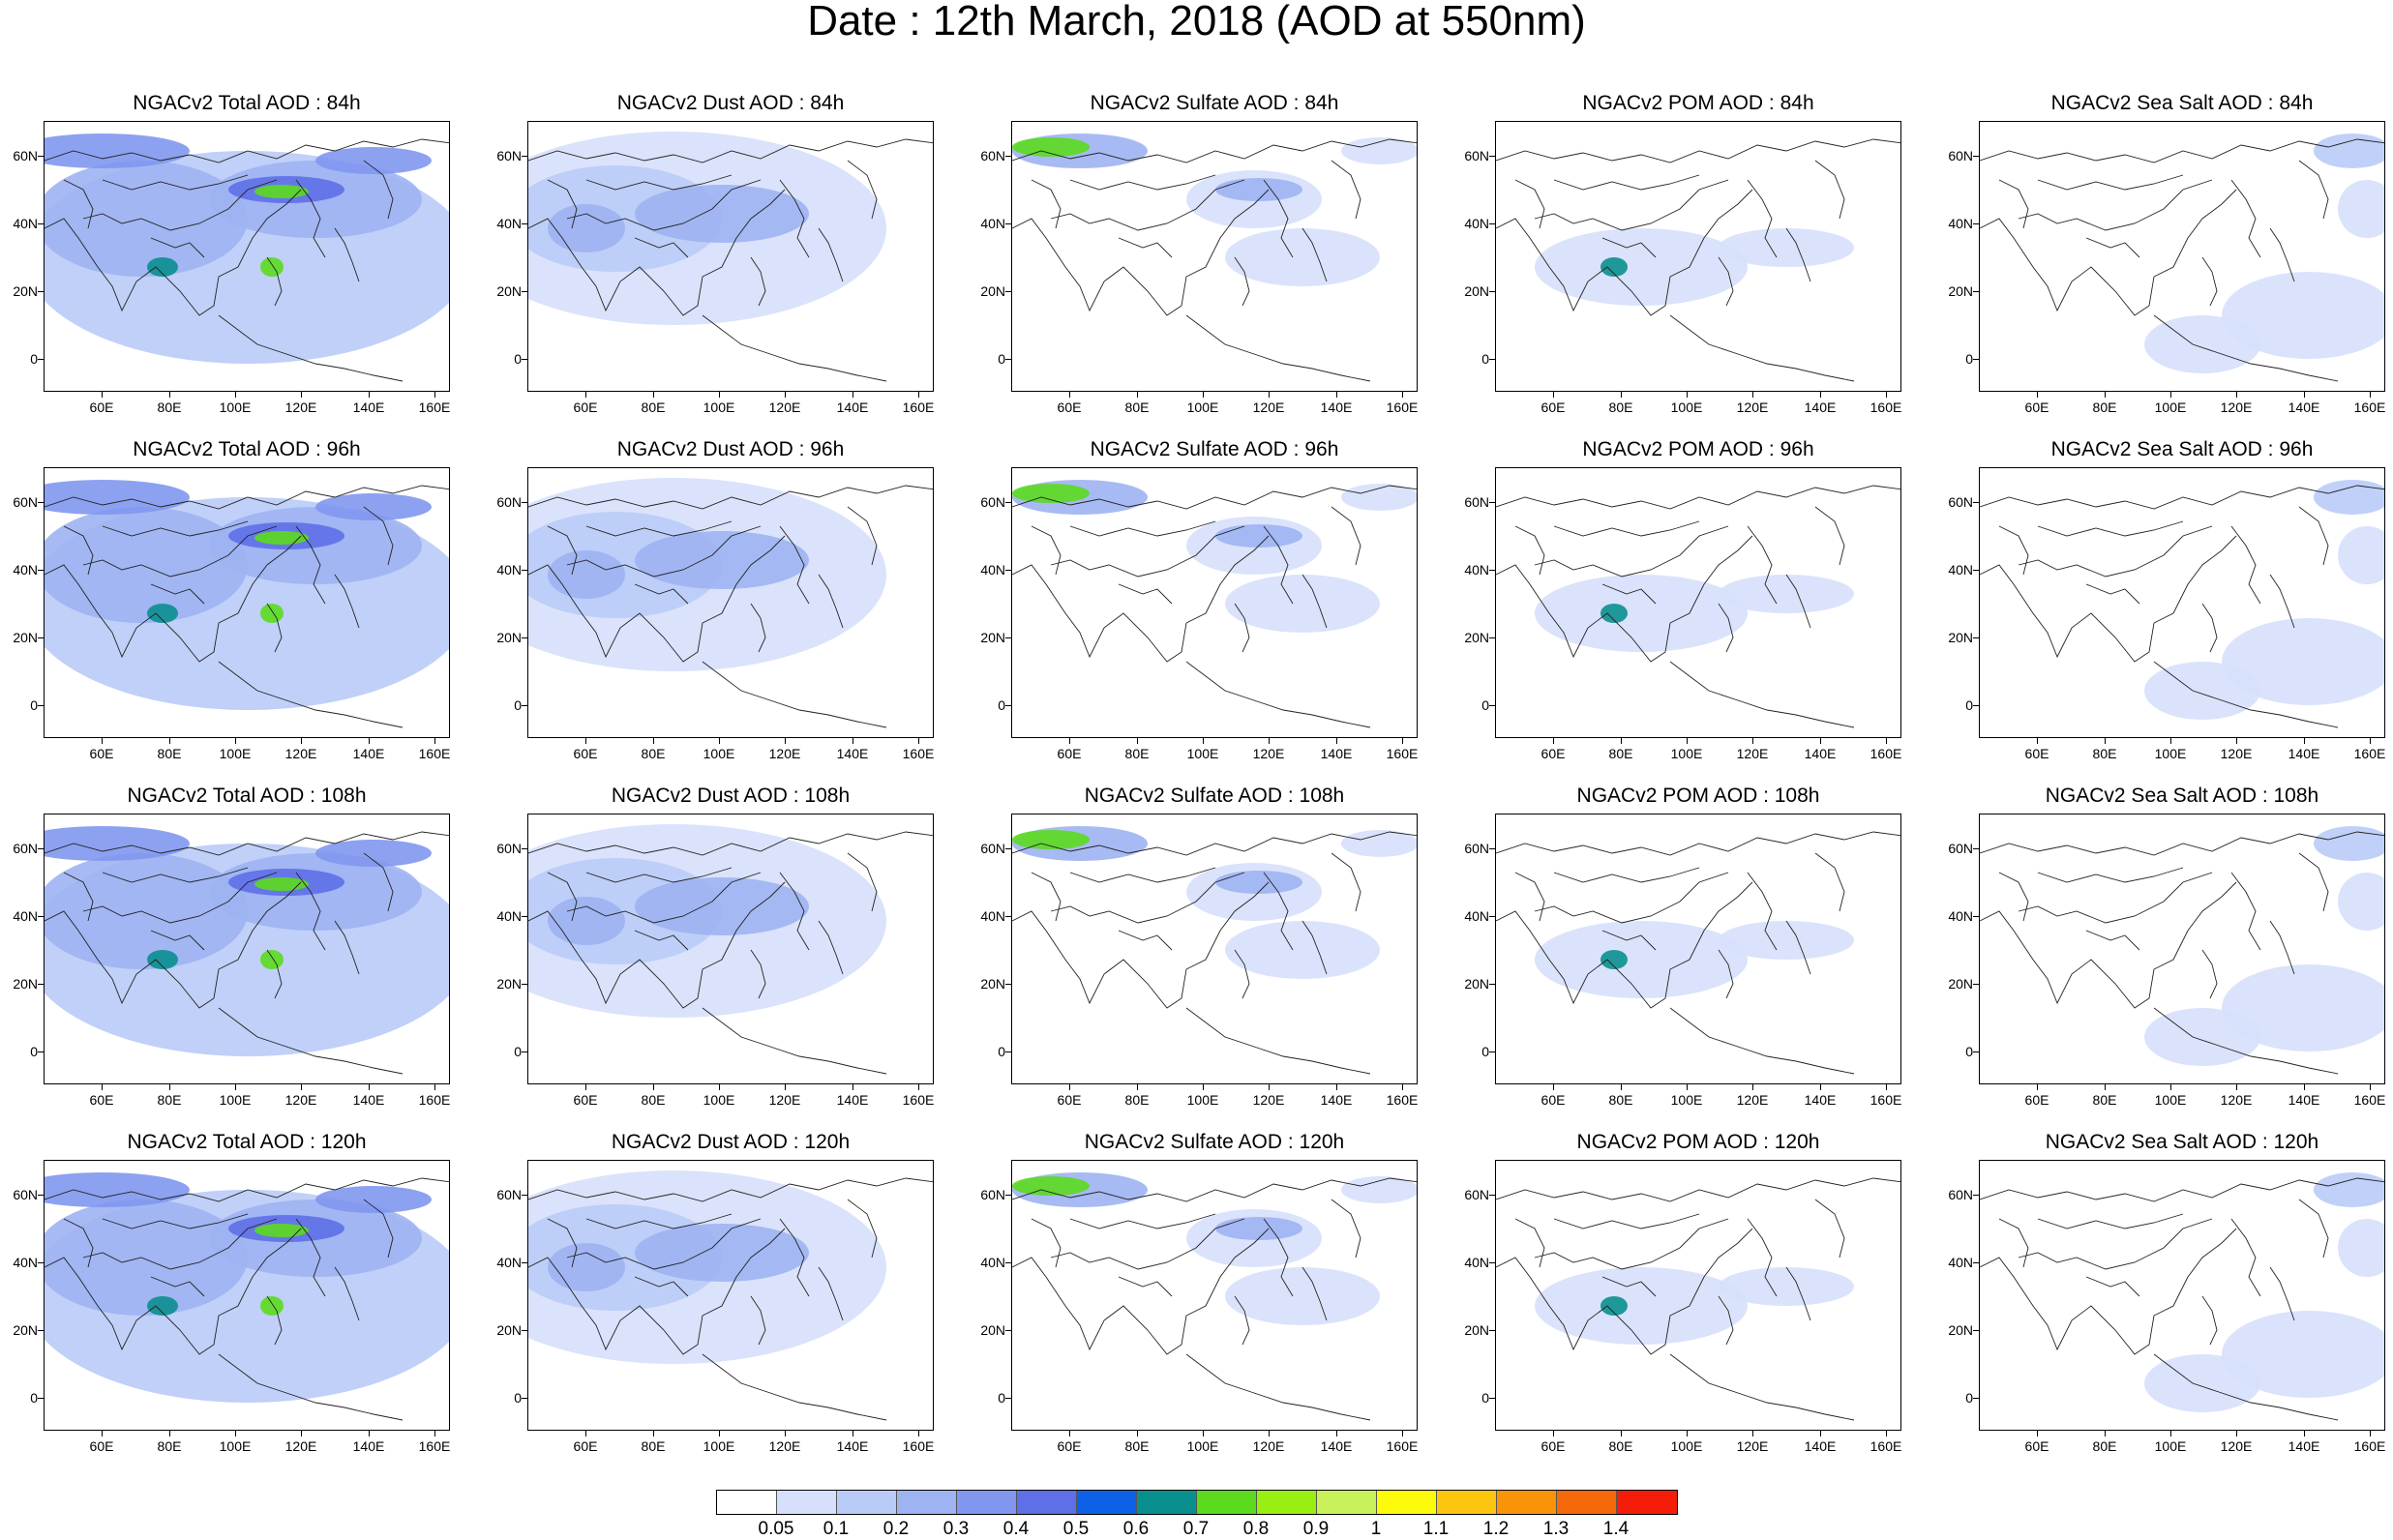 The width and height of the screenshot is (2393, 1540). Describe the element at coordinates (1436, 1529) in the screenshot. I see `colorbar-label: 1.1` at that location.